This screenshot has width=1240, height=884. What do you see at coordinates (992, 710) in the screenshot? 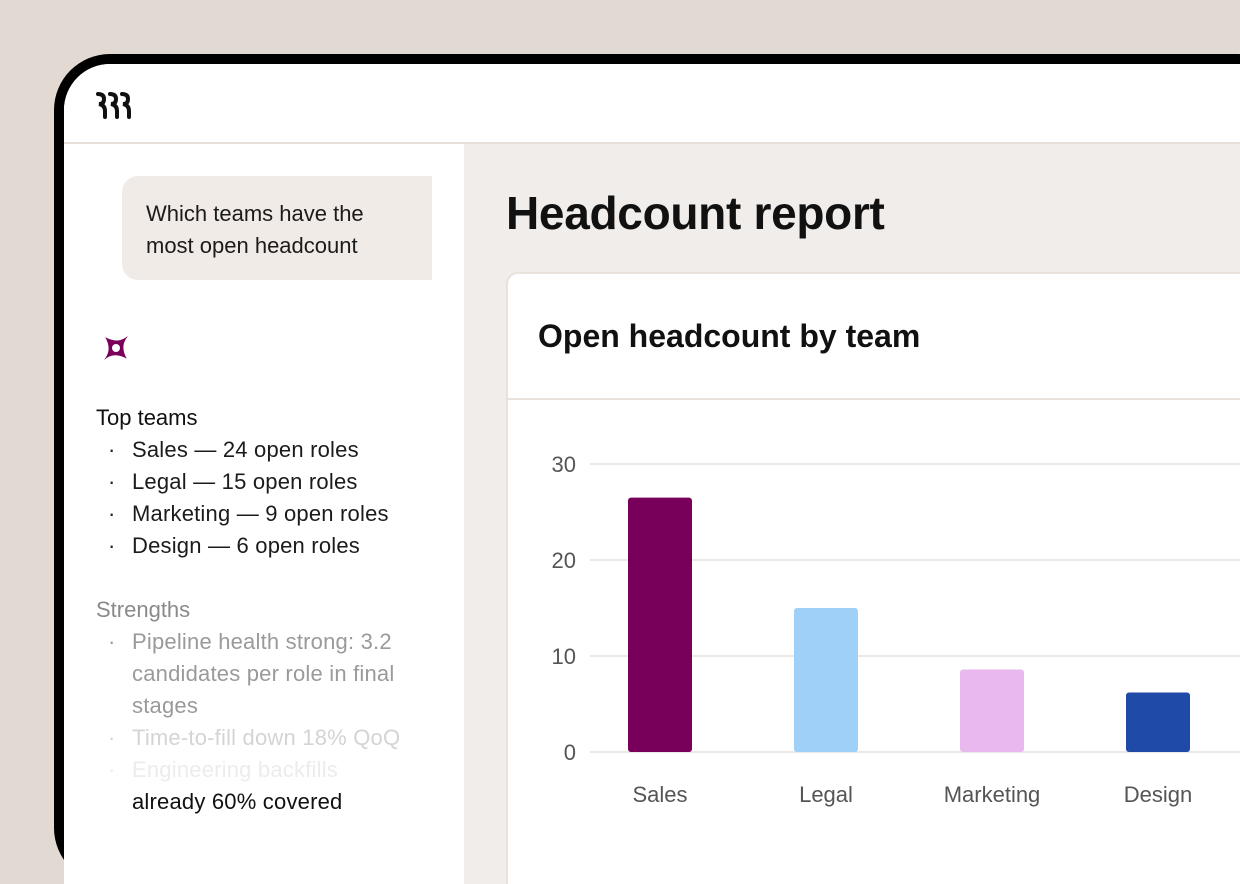
I see `bar-marketing` at bounding box center [992, 710].